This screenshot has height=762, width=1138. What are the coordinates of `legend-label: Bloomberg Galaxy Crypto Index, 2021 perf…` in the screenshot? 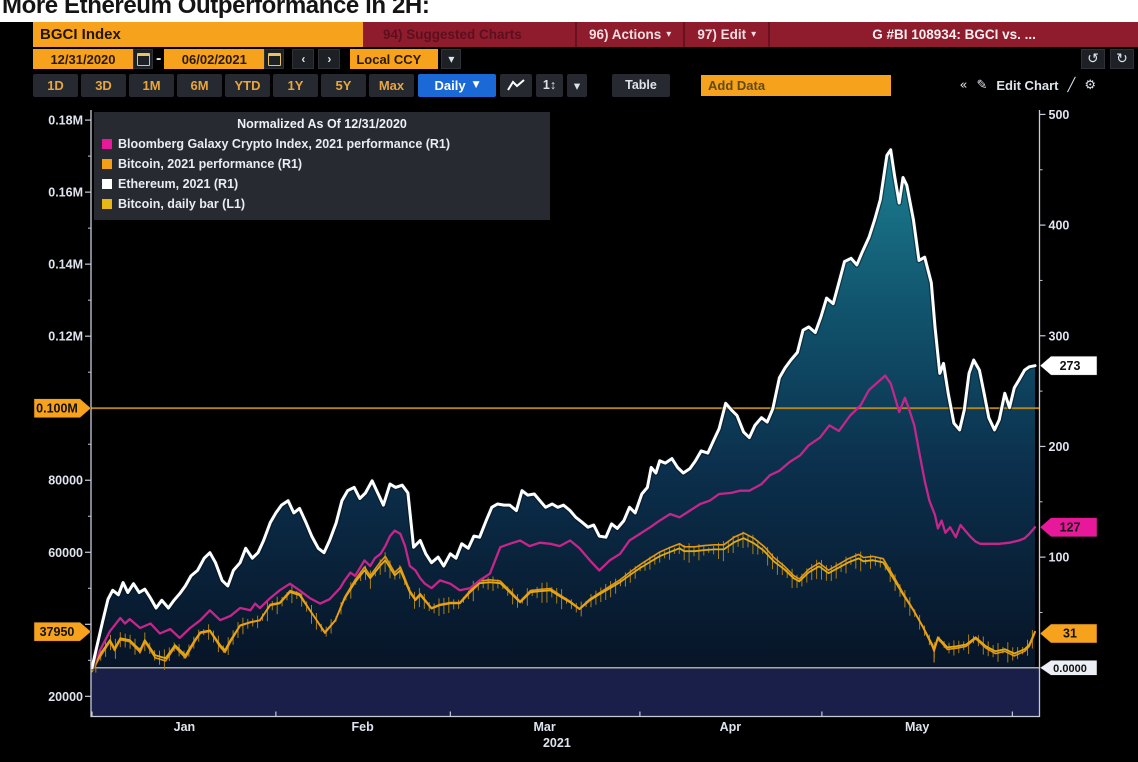 It's located at (284, 144).